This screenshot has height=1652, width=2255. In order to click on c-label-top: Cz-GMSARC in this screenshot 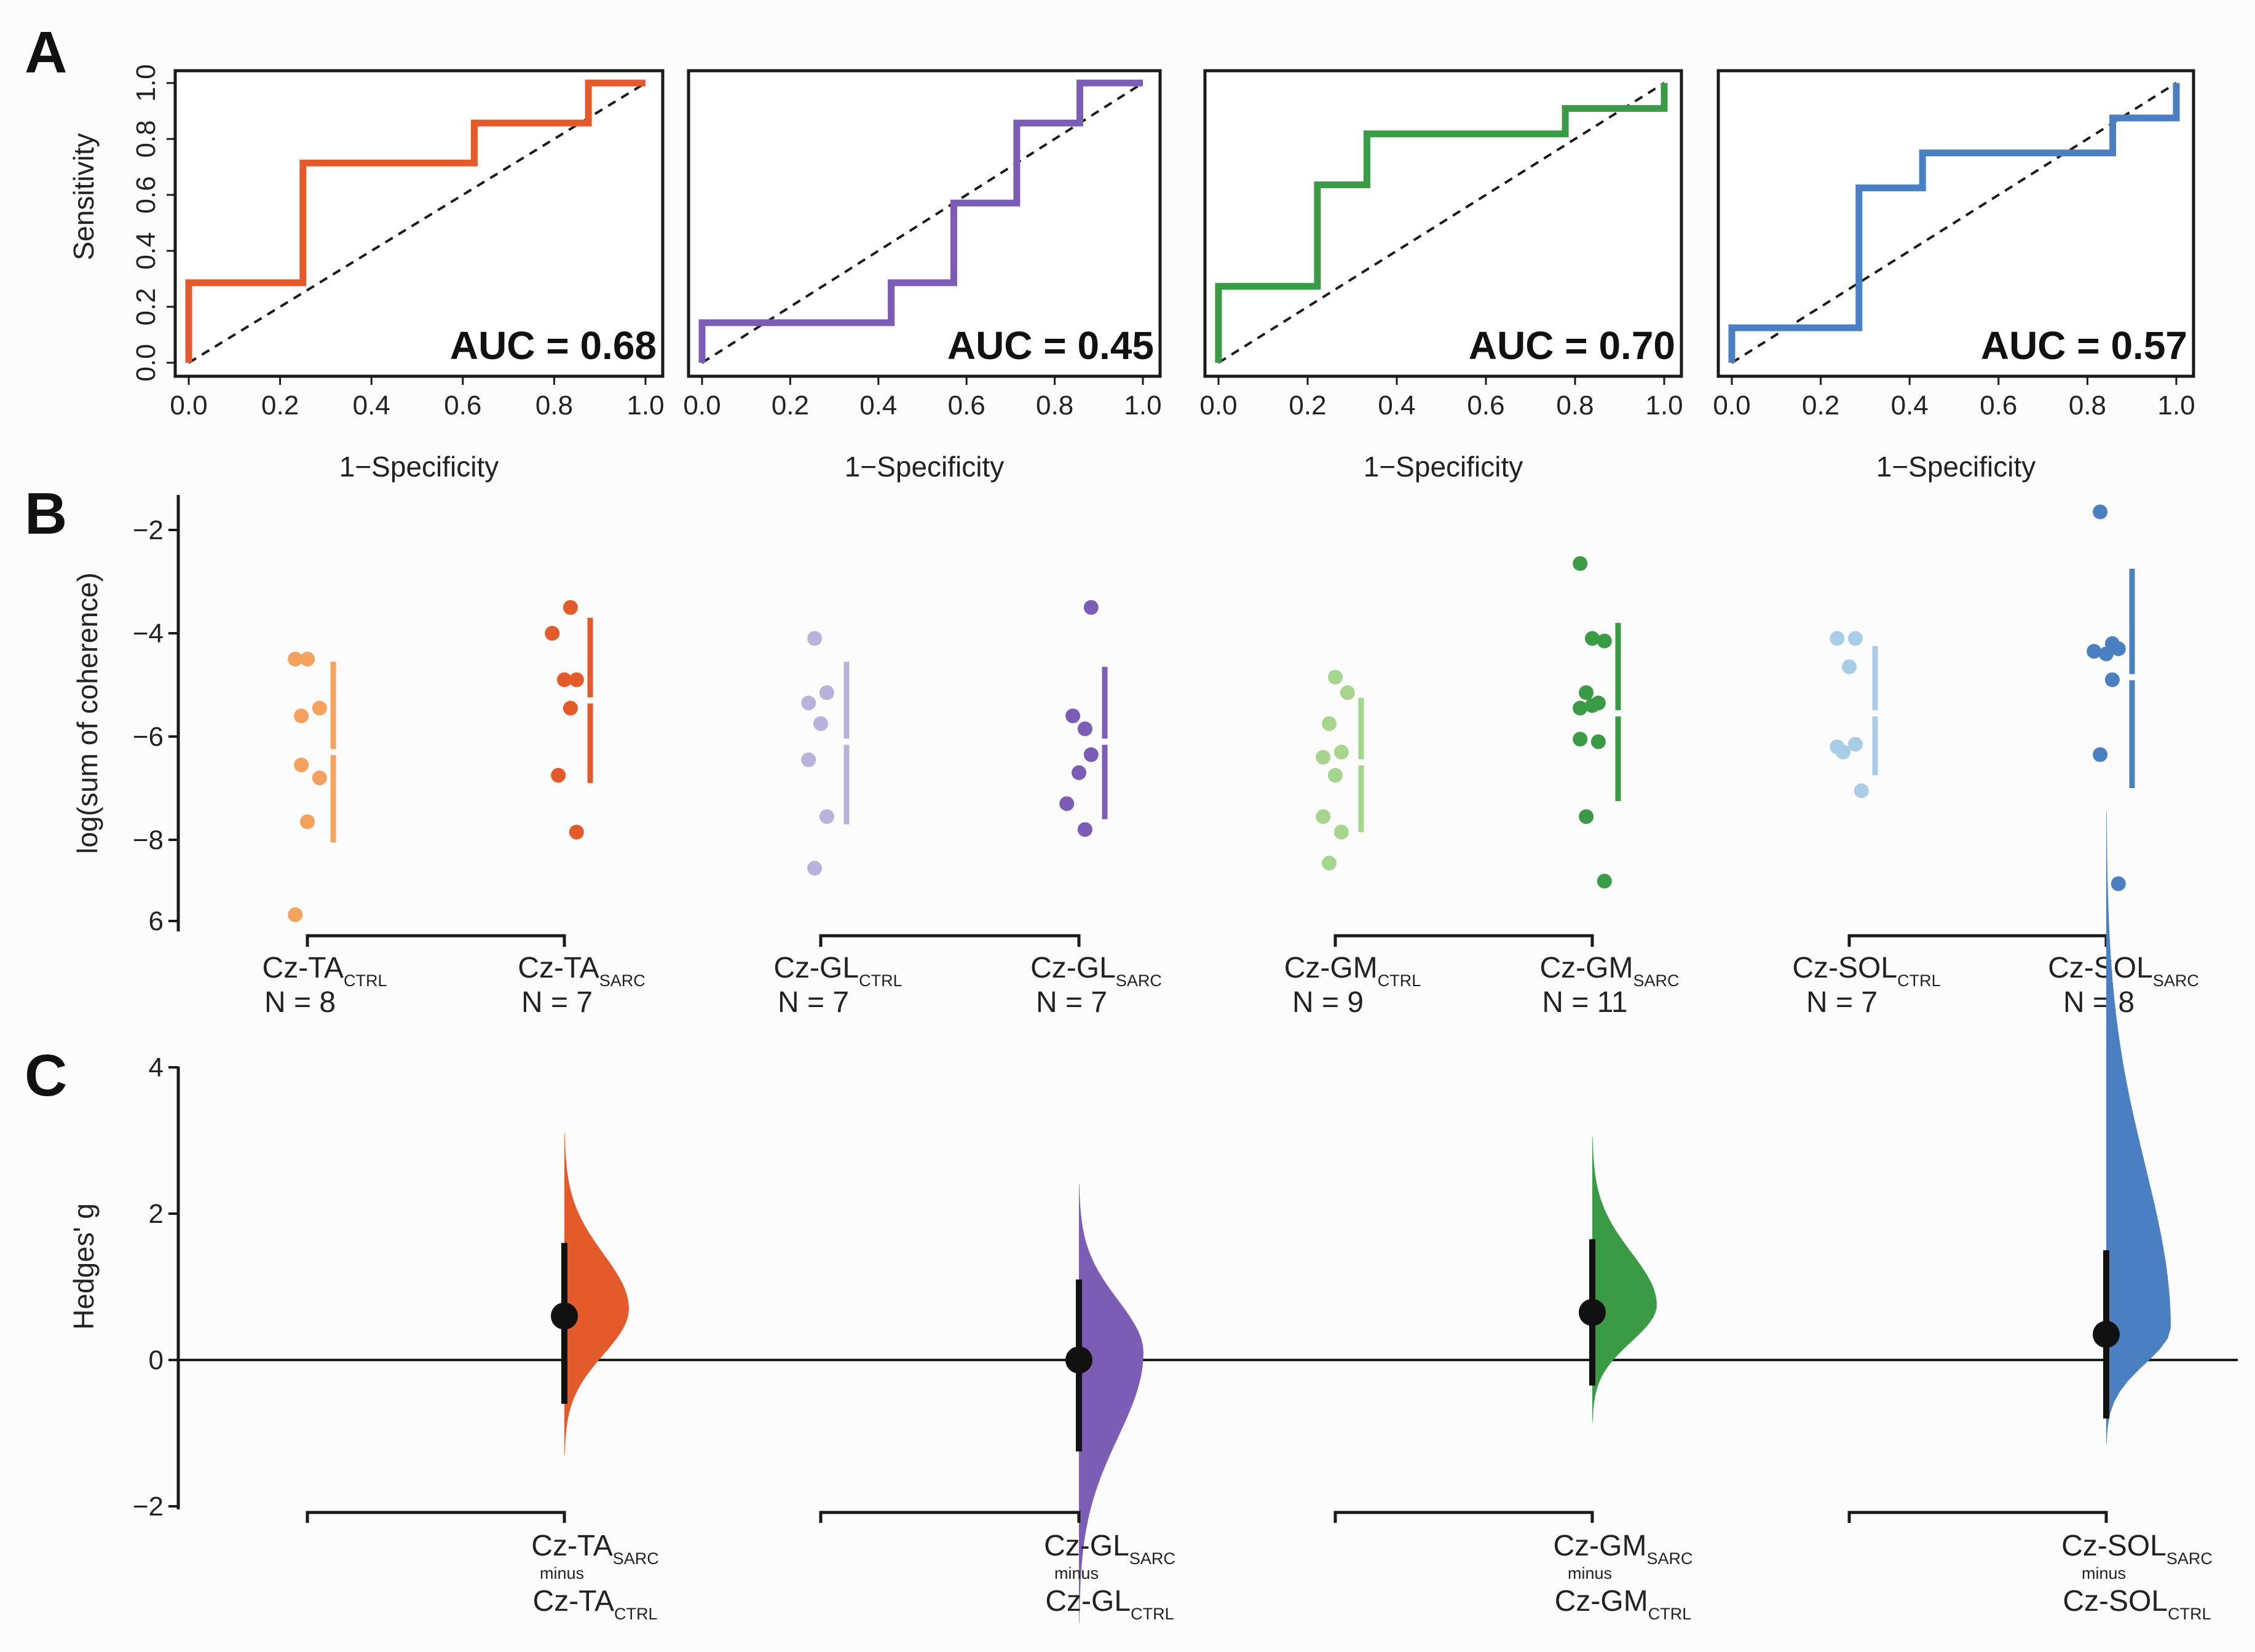, I will do `click(1623, 1549)`.